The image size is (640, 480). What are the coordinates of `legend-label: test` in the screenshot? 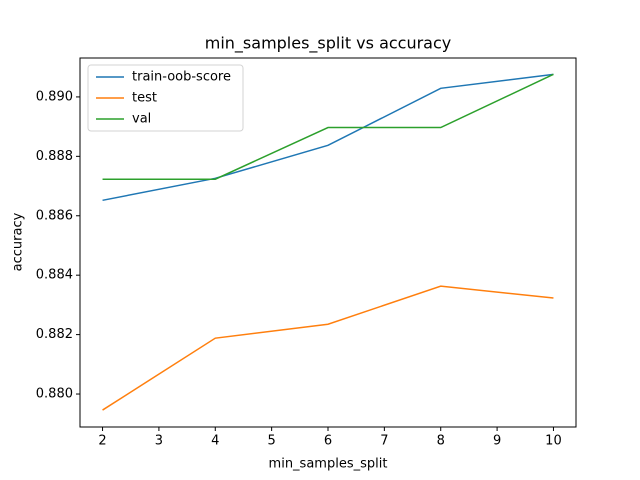 It's located at (144, 98).